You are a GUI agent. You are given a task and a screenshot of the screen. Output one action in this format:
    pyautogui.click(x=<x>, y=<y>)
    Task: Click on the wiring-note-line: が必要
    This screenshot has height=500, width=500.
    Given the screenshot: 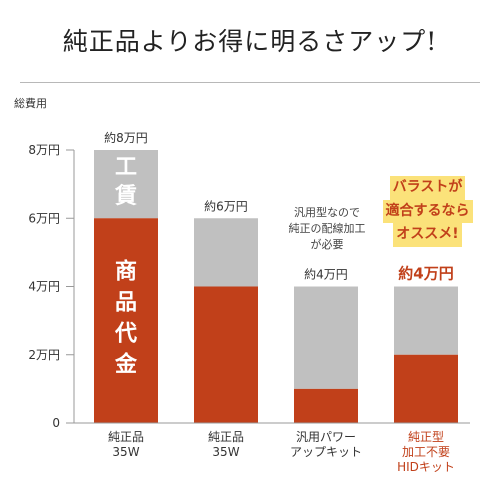 What is the action you would take?
    pyautogui.click(x=327, y=244)
    